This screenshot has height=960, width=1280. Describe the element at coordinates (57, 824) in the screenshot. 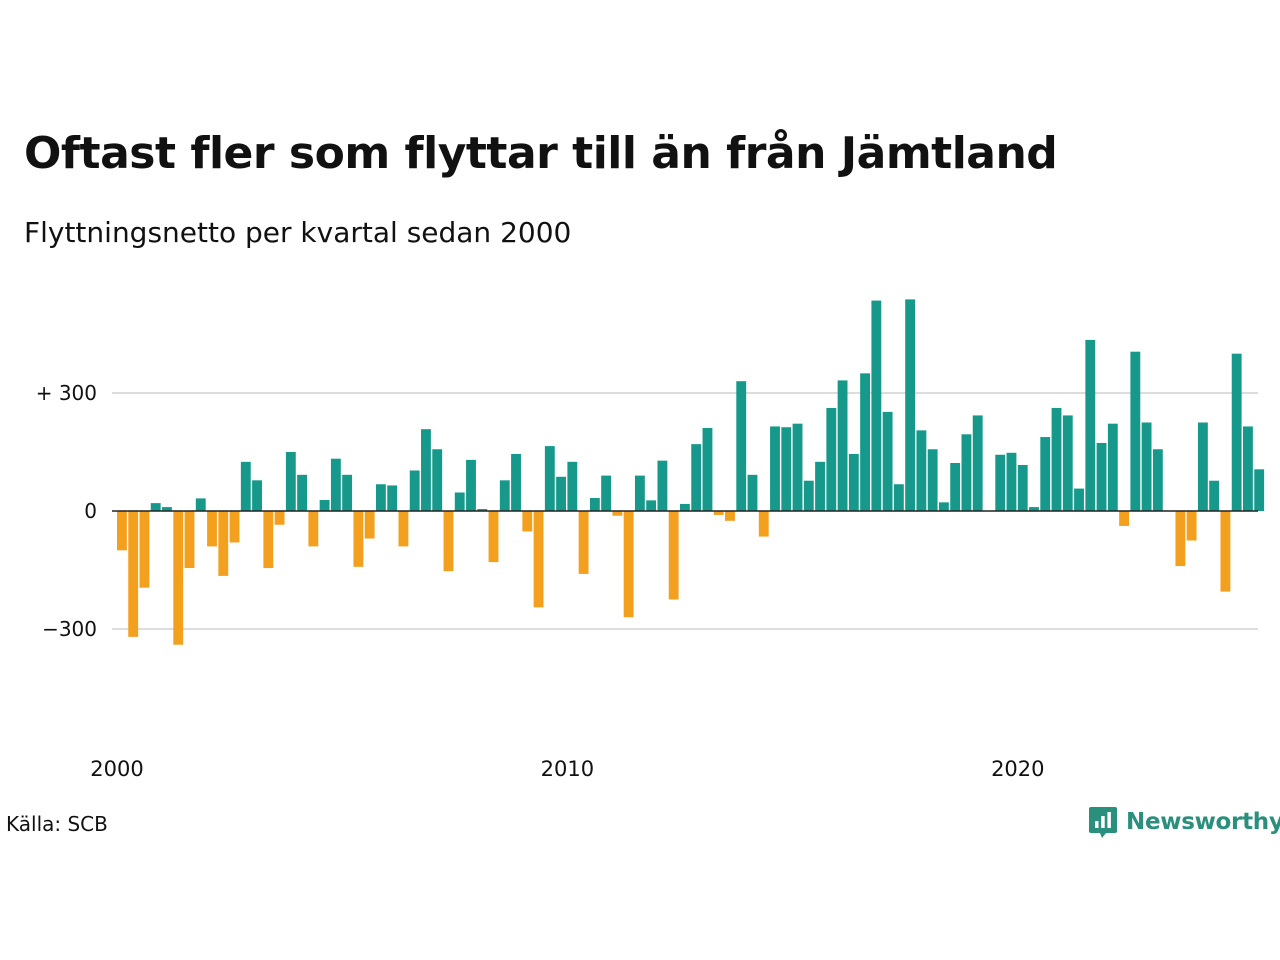

I see `source-note: Källa: SCB` at that location.